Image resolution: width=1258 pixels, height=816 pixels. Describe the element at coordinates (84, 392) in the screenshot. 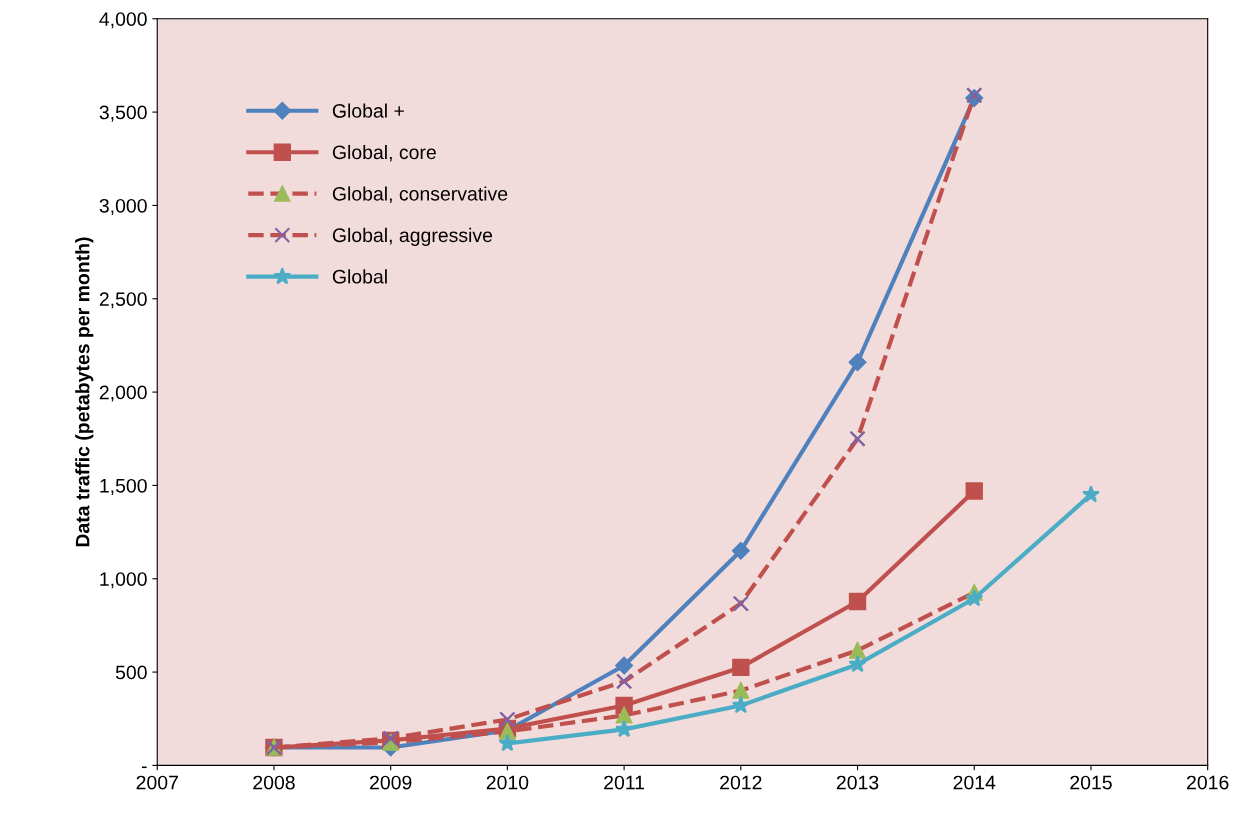

I see `y-axis-title: Data traffic (petabytes per month)` at that location.